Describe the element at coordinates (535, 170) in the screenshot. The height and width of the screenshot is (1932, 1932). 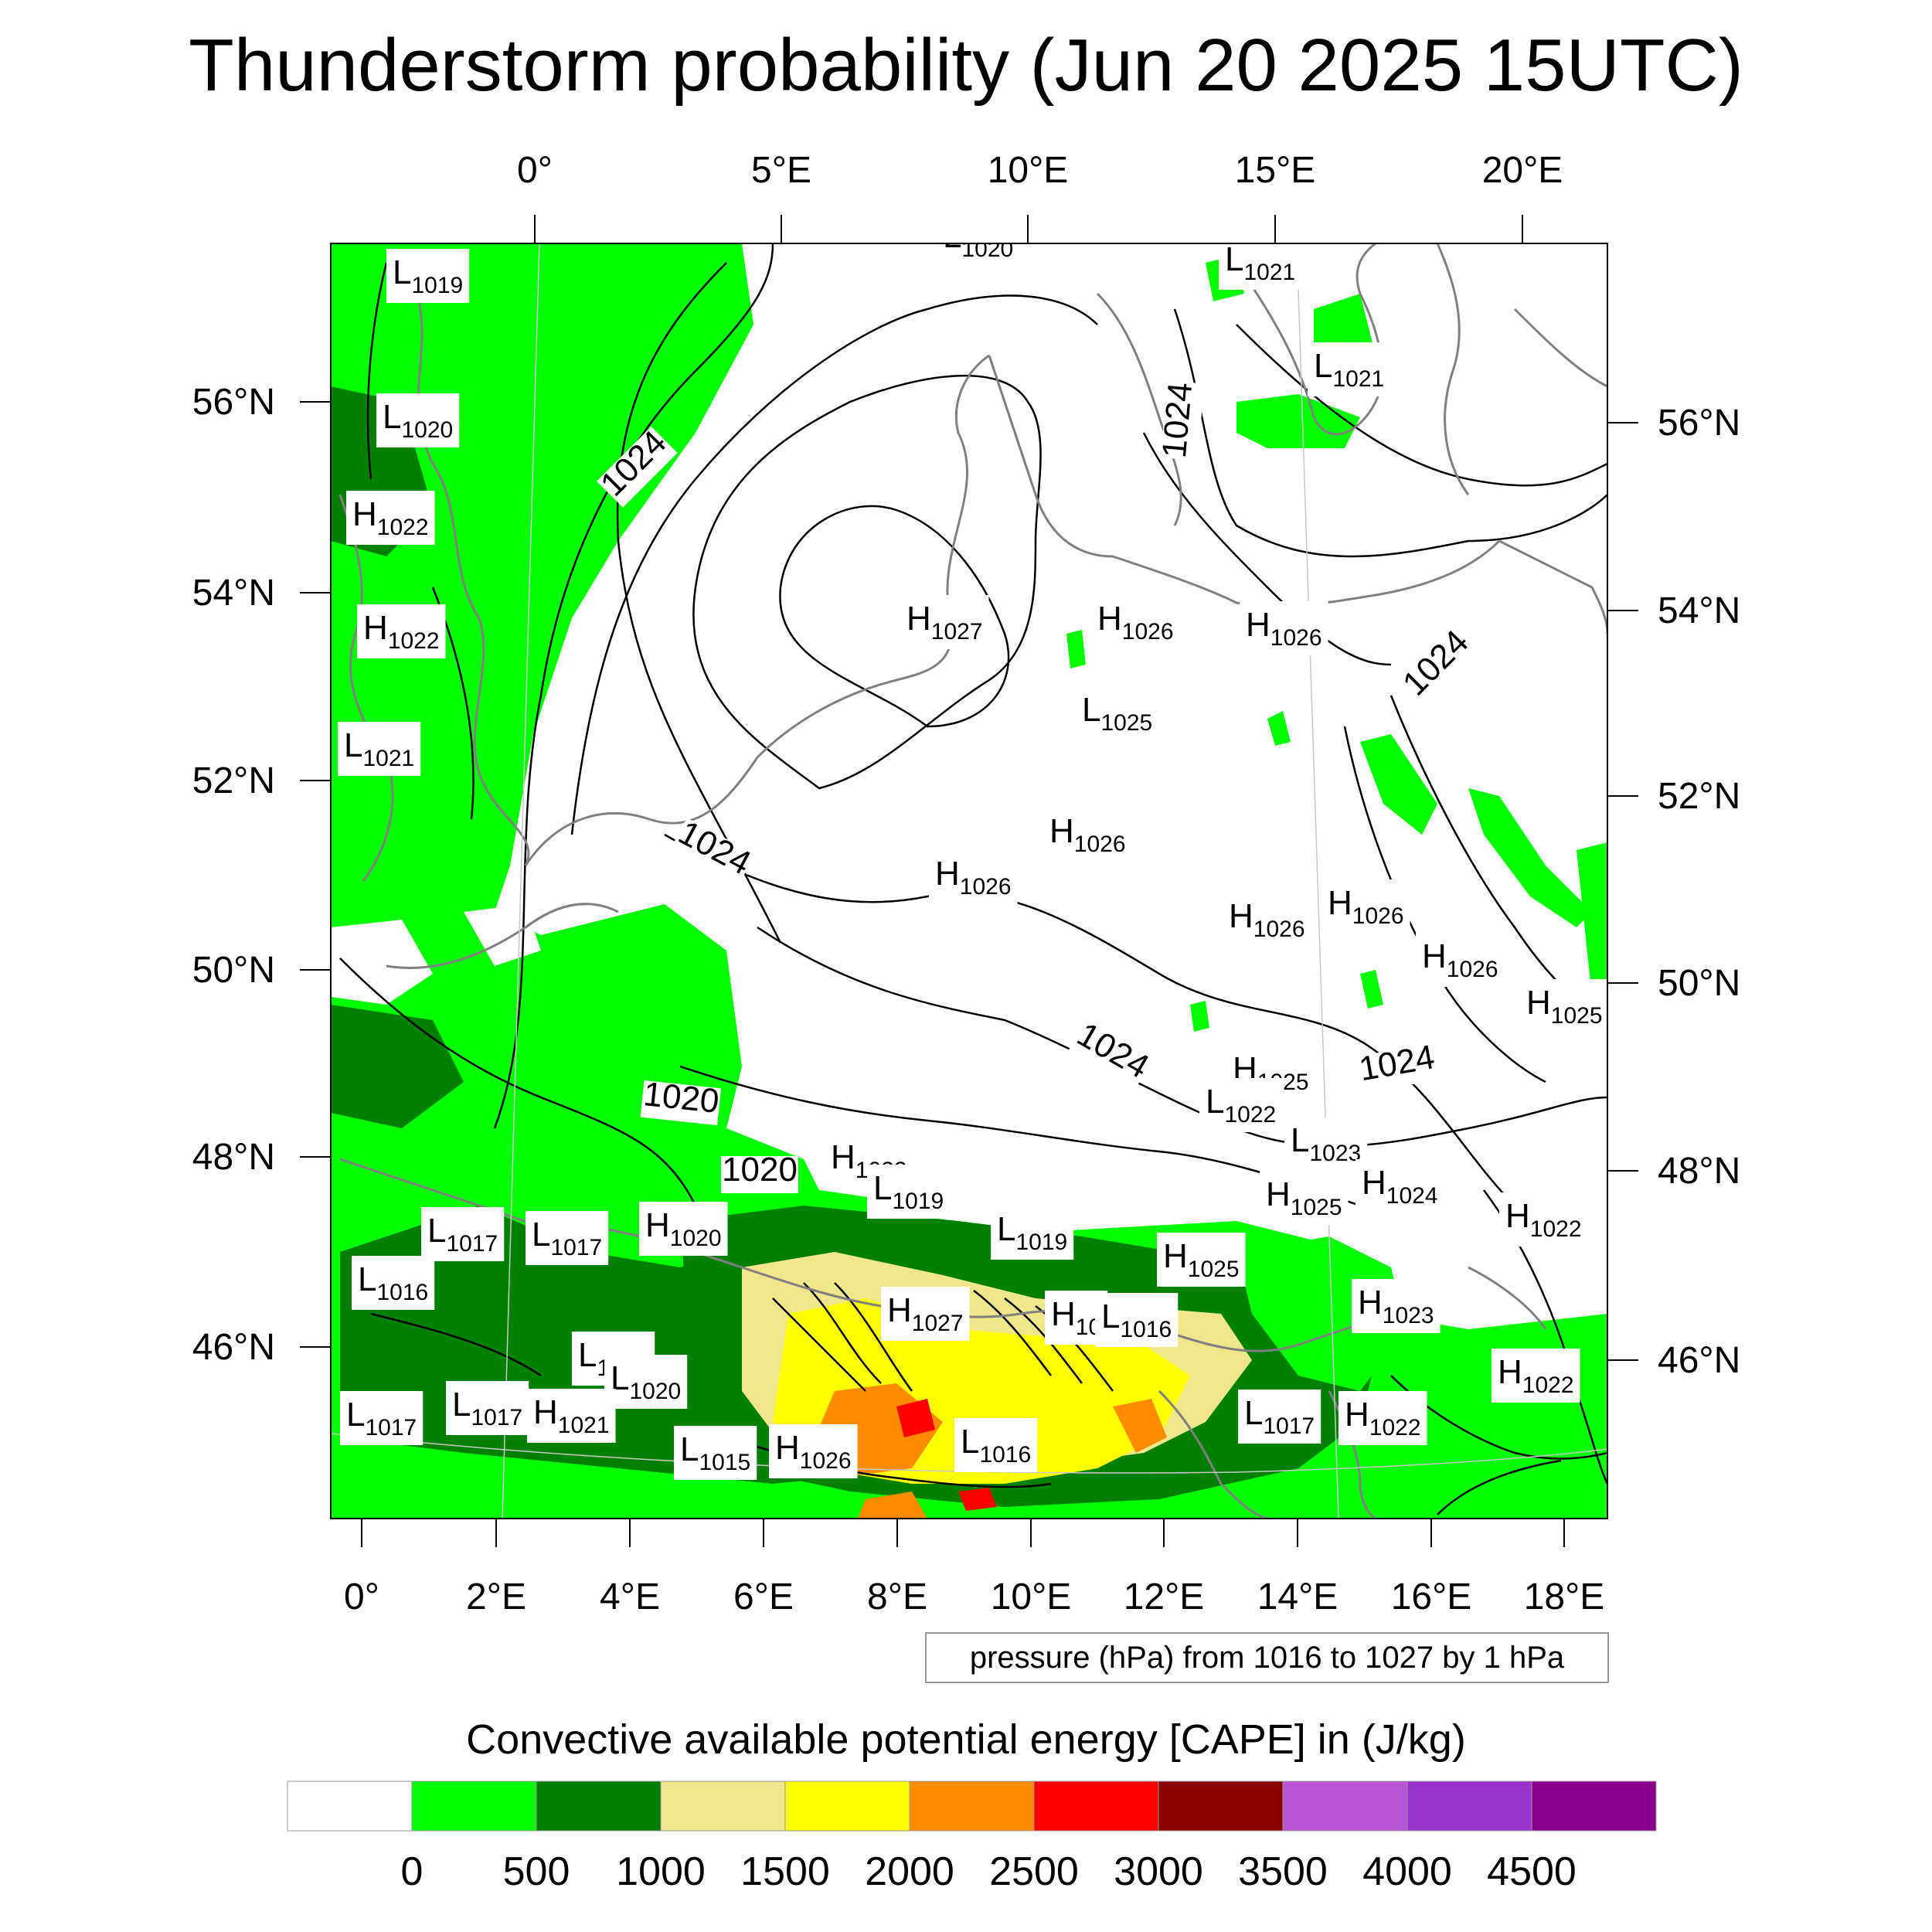
I see `top-lon-tick-label: 0°` at that location.